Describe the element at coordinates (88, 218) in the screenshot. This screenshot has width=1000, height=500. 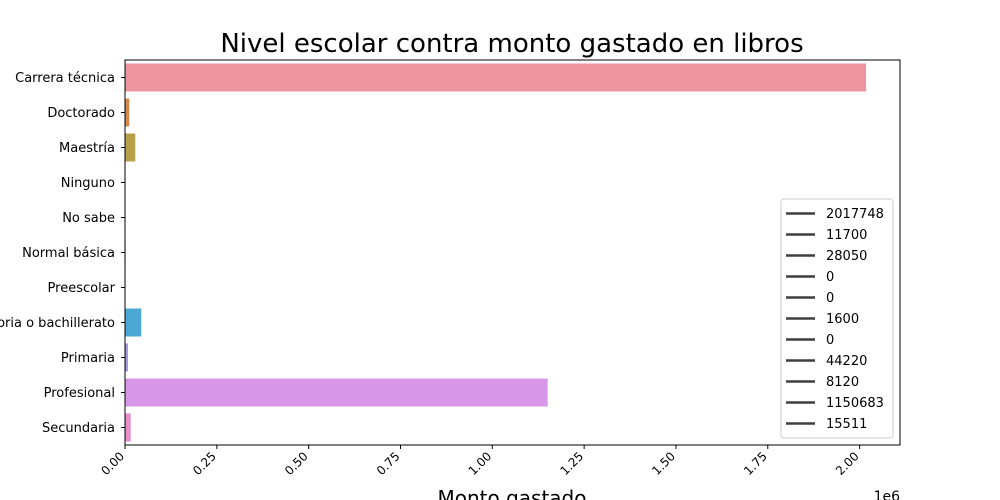
I see `y-tick-label: No sabe` at that location.